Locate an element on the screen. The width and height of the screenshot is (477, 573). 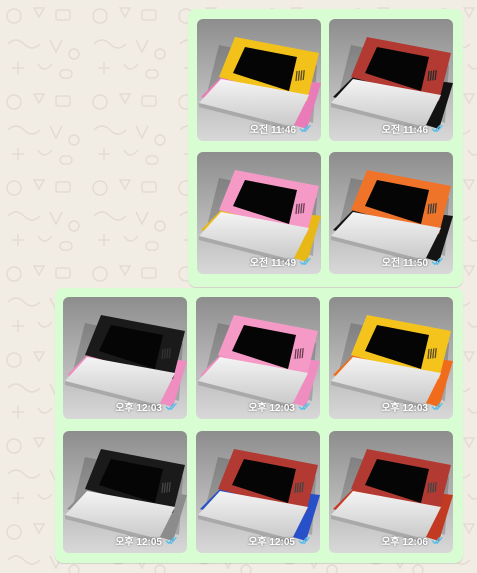
message-timestamp: 오후 12:06 is located at coordinates (413, 540).